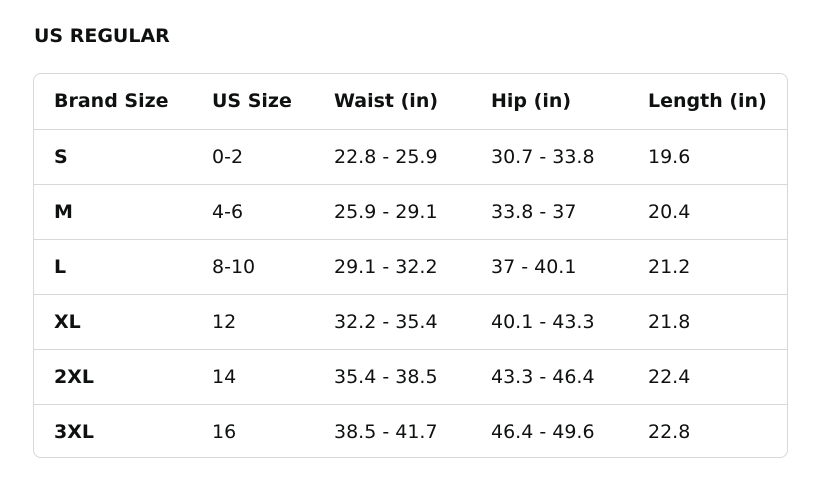 The width and height of the screenshot is (818, 491). I want to click on brand-size-cell: M, so click(113, 211).